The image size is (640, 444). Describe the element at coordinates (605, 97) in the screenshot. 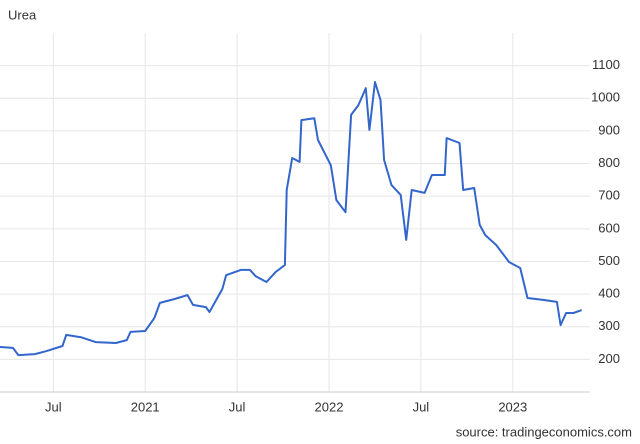

I see `y-tick-label: 1000` at that location.